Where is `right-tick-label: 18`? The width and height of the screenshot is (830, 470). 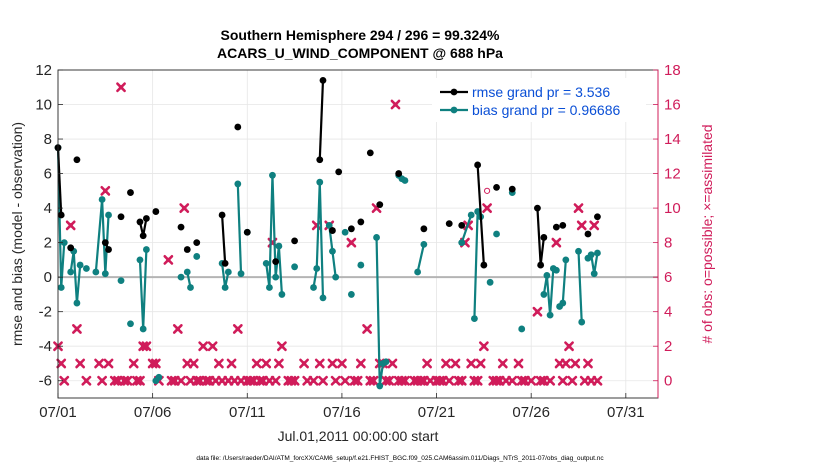
right-tick-label: 18 is located at coordinates (672, 70).